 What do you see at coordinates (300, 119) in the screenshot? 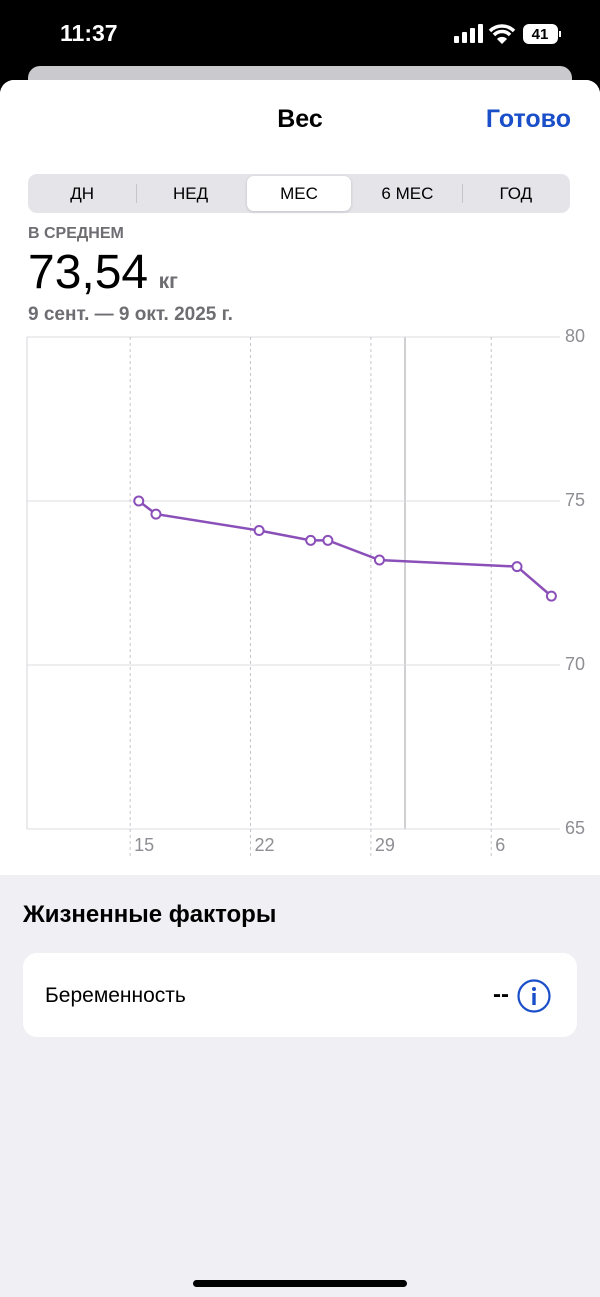
I see `title: Вес` at bounding box center [300, 119].